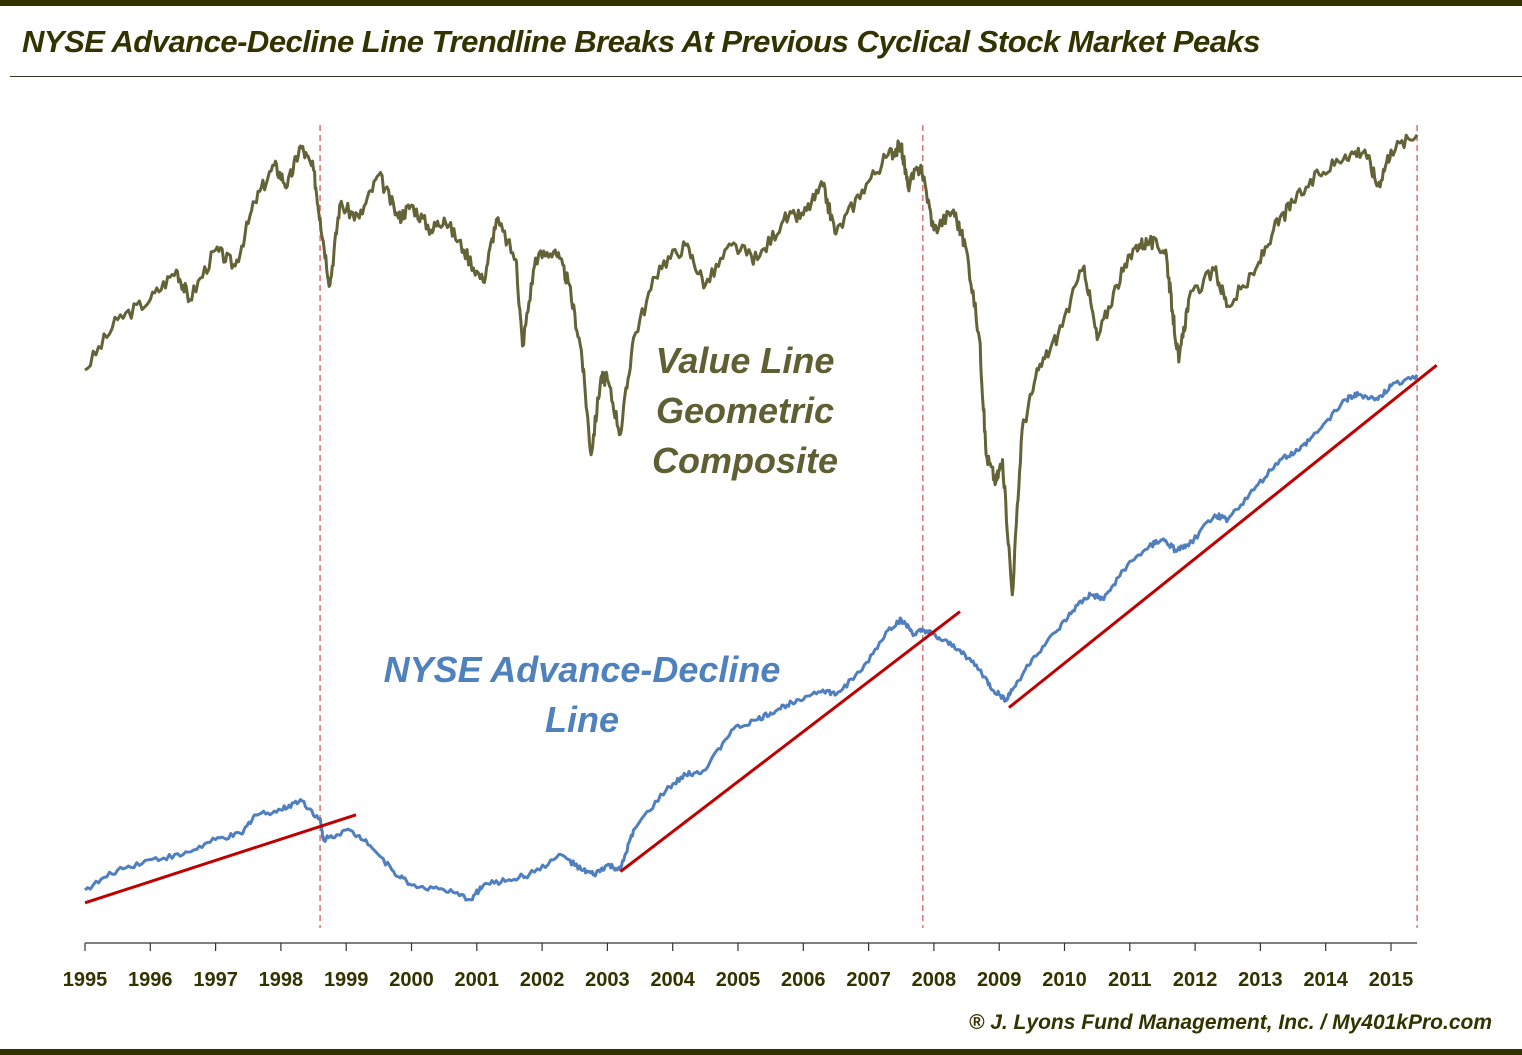  What do you see at coordinates (411, 980) in the screenshot?
I see `x-tick-label: 2000` at bounding box center [411, 980].